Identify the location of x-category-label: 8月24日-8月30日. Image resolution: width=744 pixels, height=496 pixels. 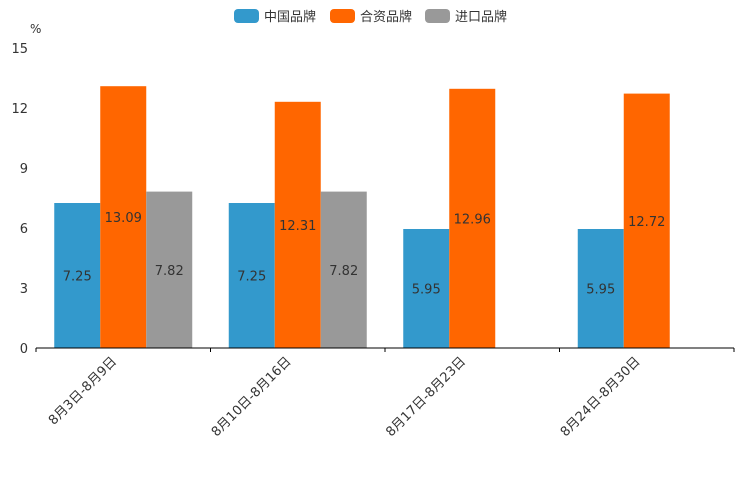
(601, 397).